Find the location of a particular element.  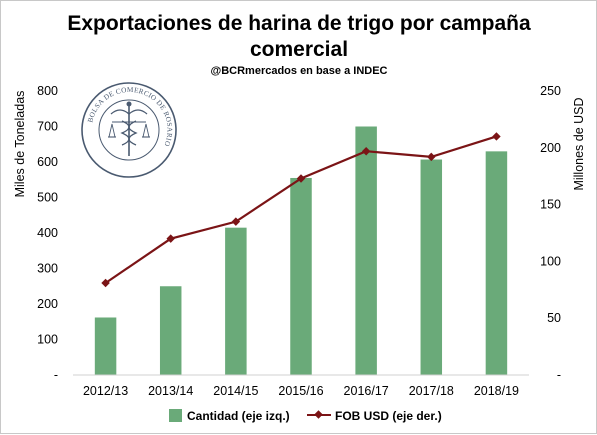

y-left-tick-label: 300 is located at coordinates (47, 269).